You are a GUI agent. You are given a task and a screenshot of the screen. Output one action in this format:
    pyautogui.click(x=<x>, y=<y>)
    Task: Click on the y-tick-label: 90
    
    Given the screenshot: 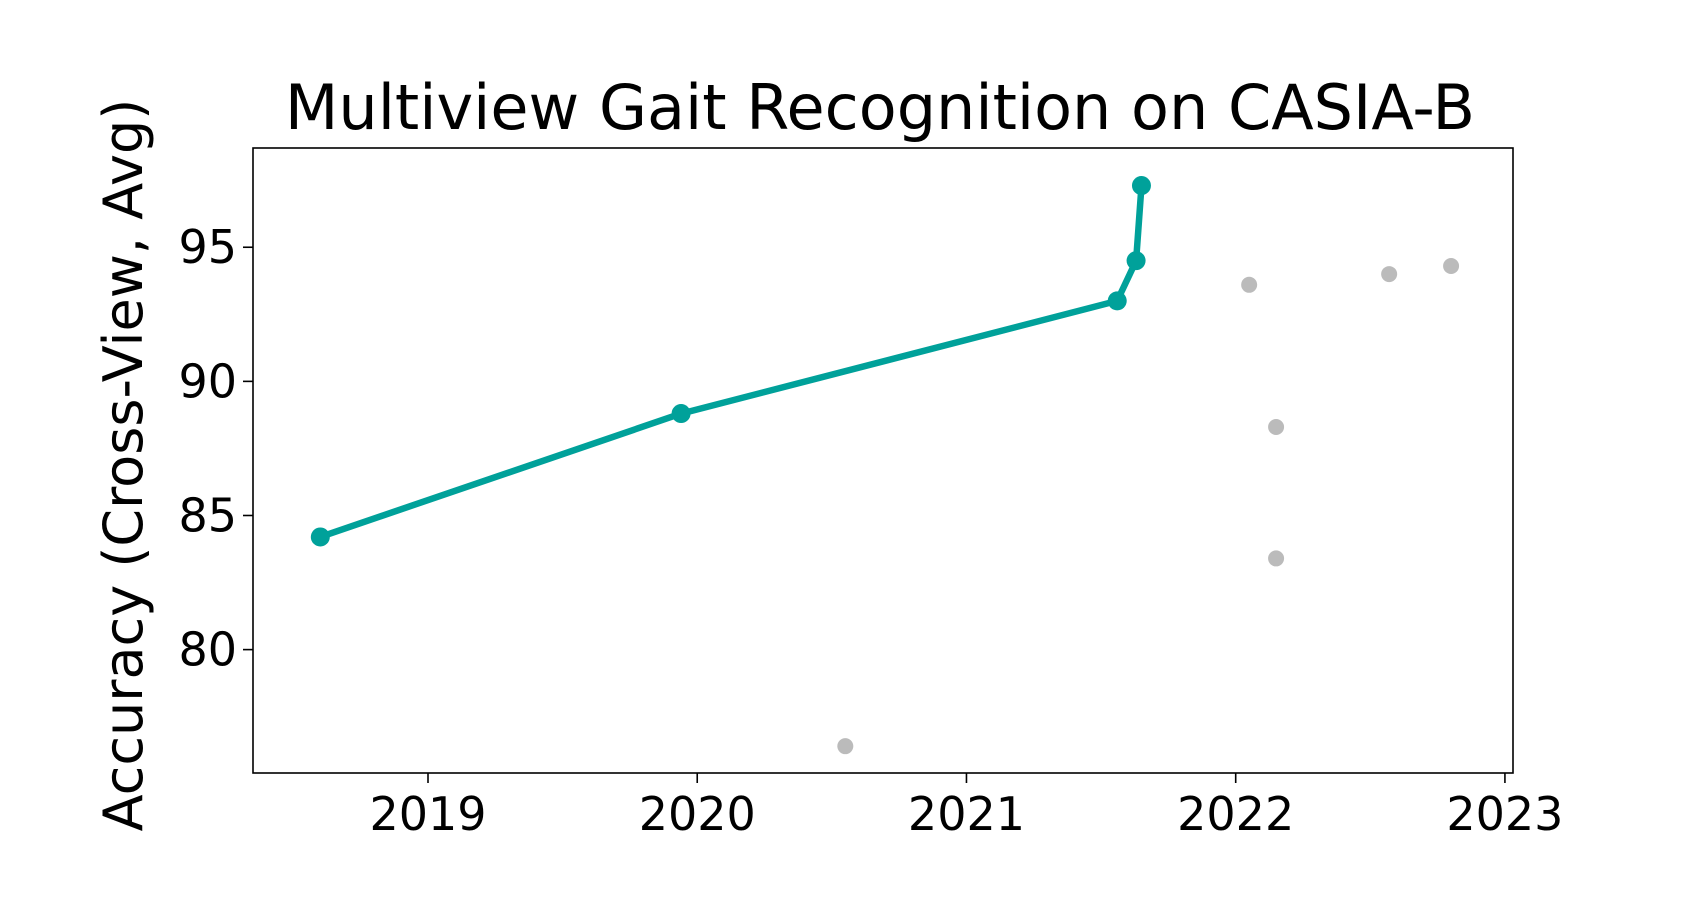 What is the action you would take?
    pyautogui.click(x=207, y=381)
    